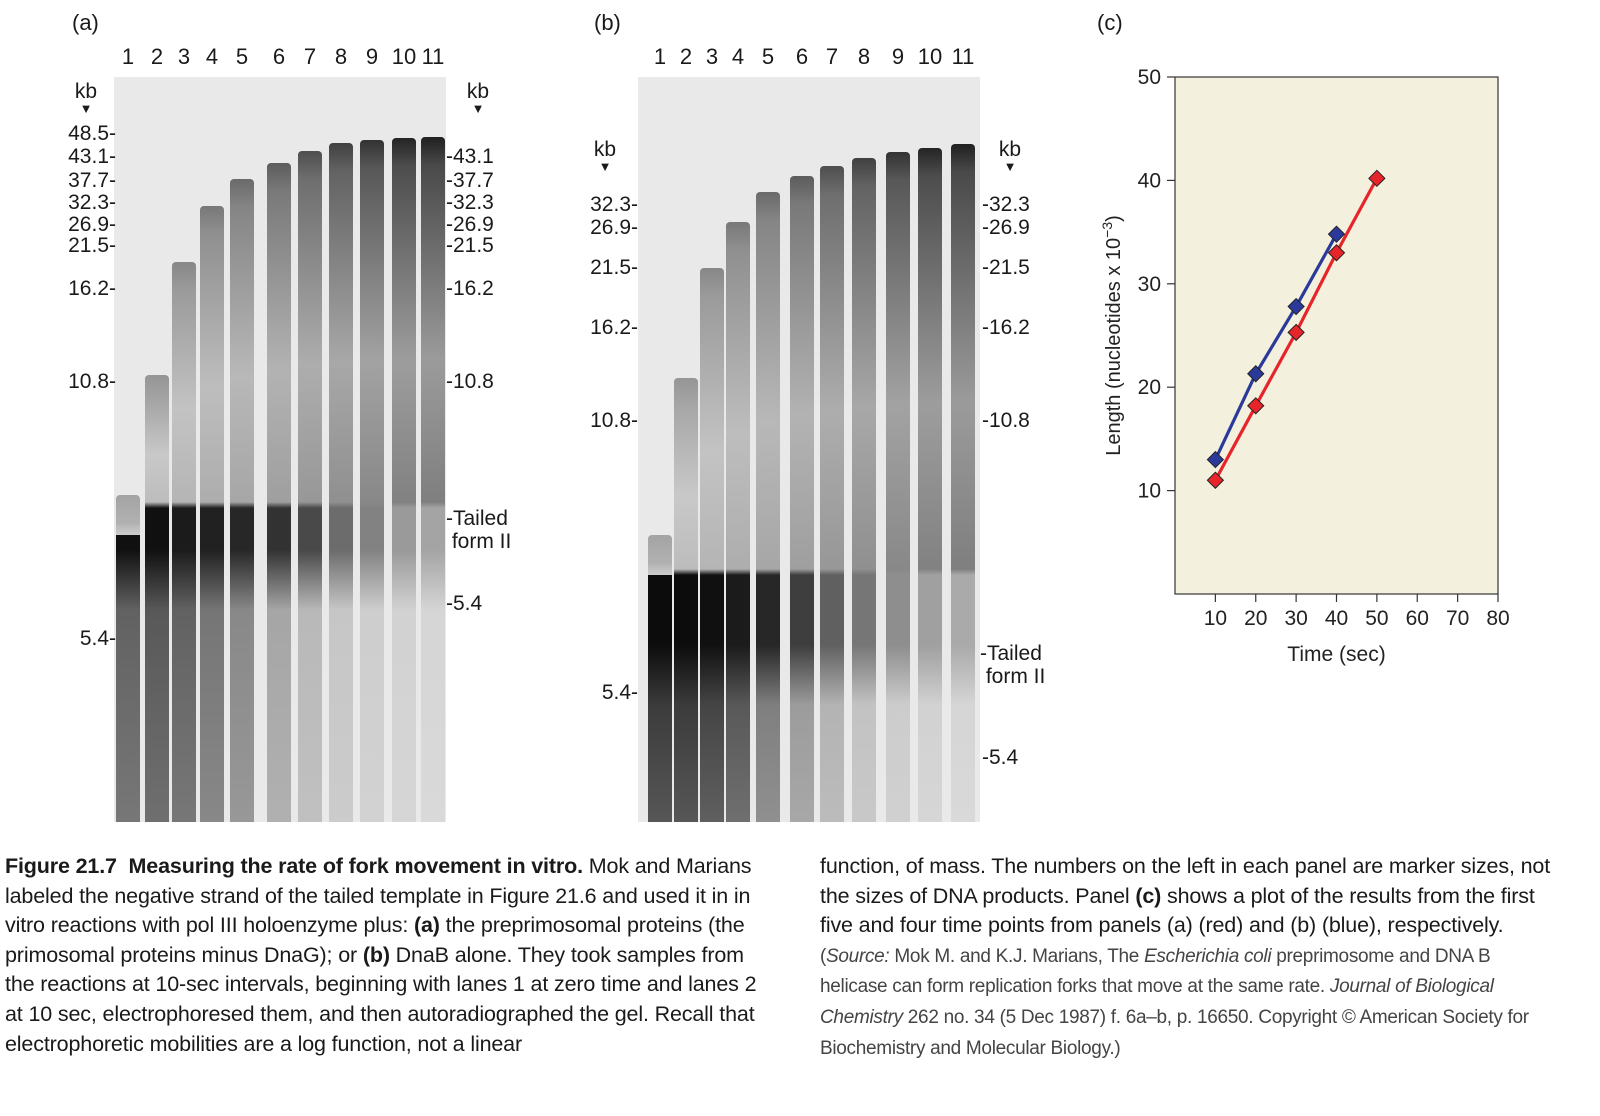 This screenshot has height=1116, width=1600. I want to click on size-marker-left: 43.1-, so click(92, 156).